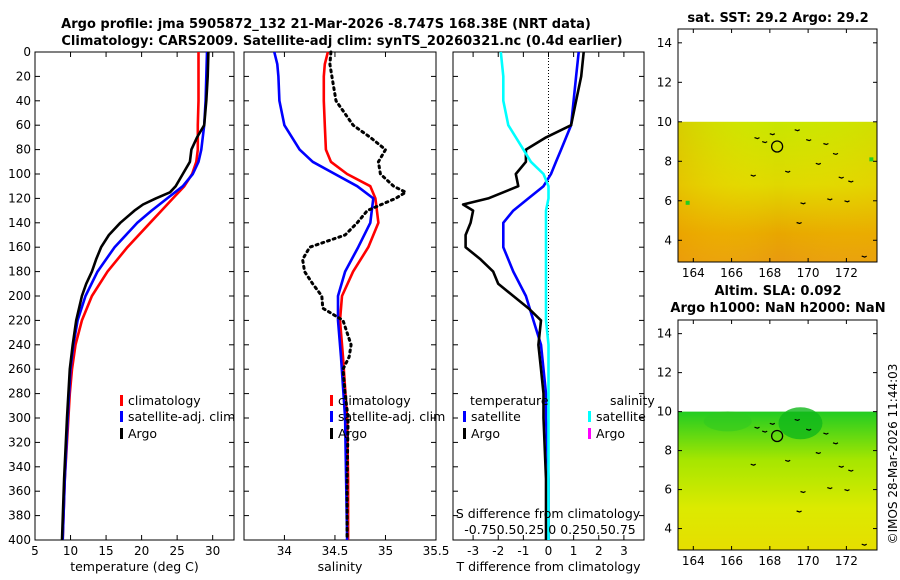  I want to click on y-tick-label: 140, so click(19, 223).